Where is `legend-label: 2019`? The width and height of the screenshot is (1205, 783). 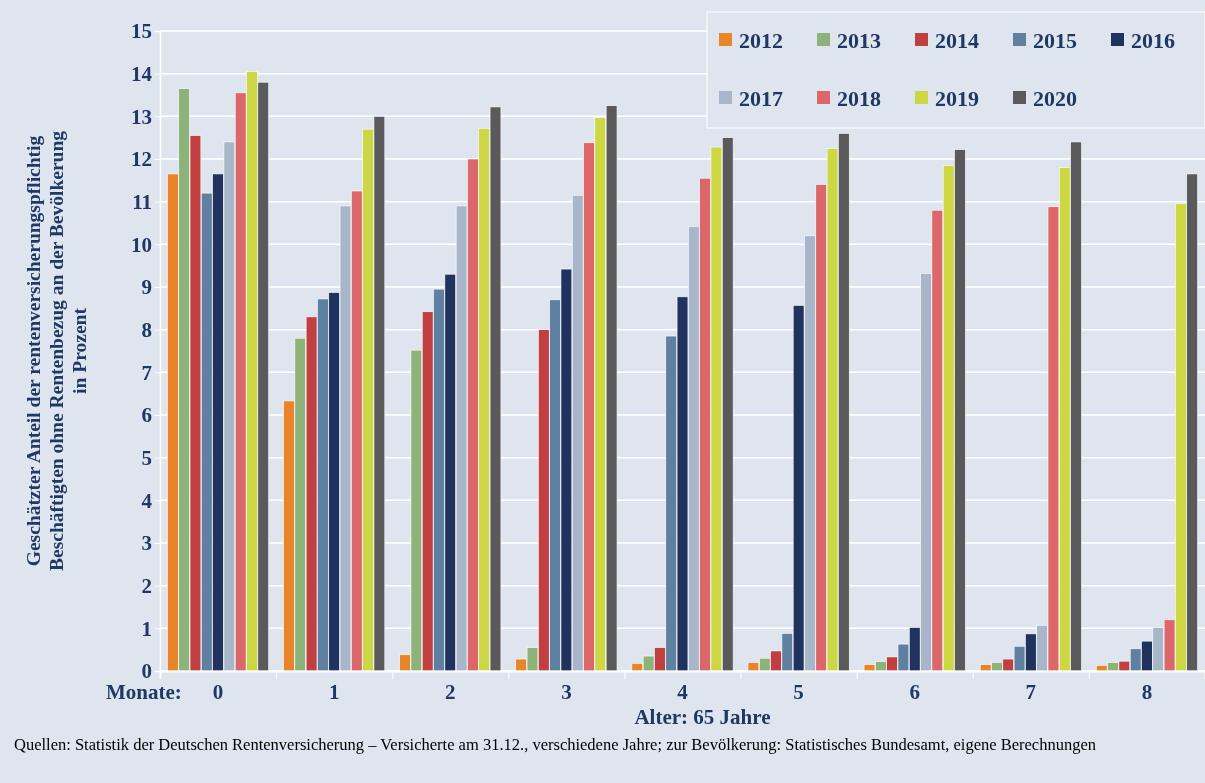
legend-label: 2019 is located at coordinates (957, 98).